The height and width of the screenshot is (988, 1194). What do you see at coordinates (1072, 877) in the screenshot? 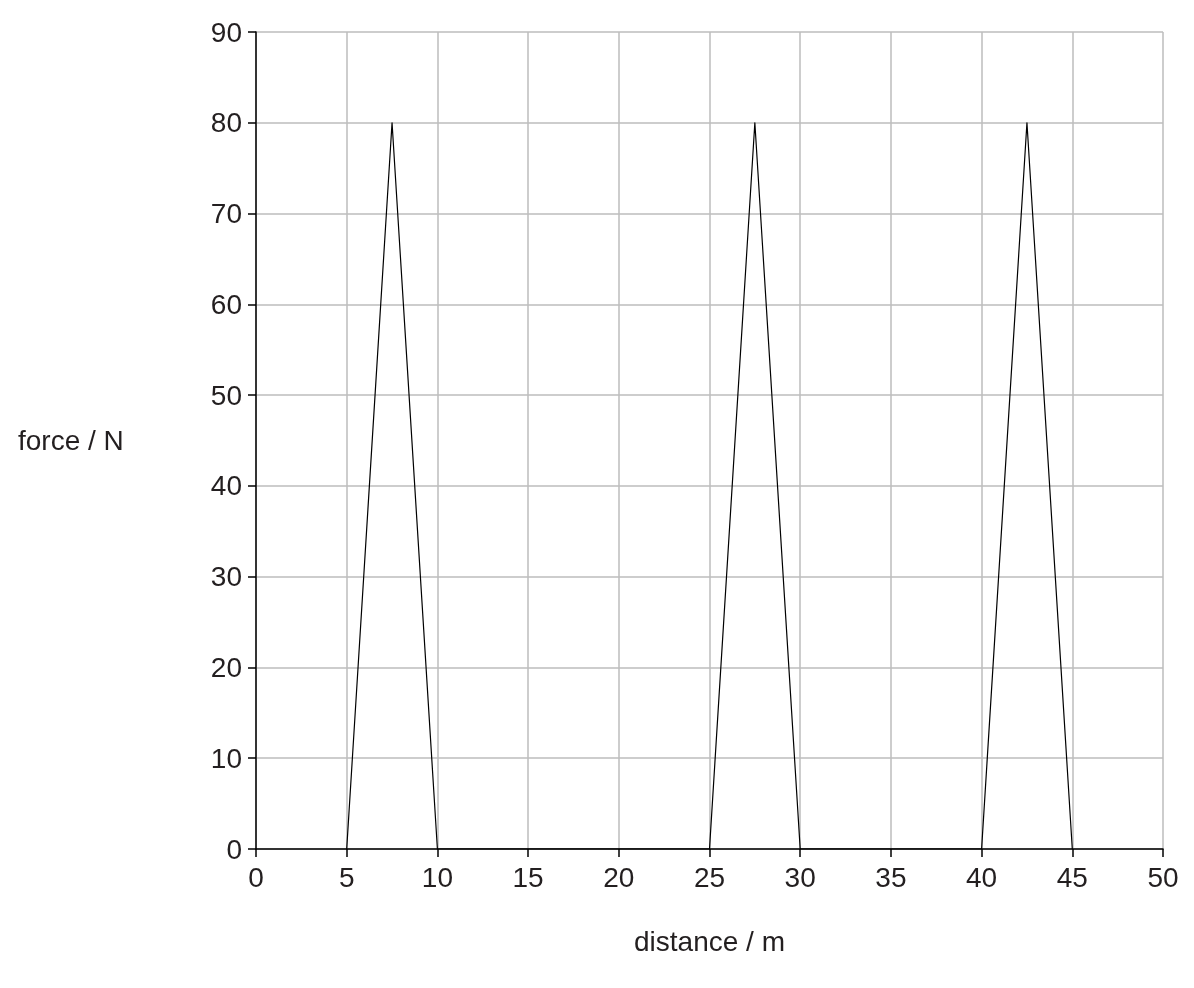
I see `x-tick-label: 45` at bounding box center [1072, 877].